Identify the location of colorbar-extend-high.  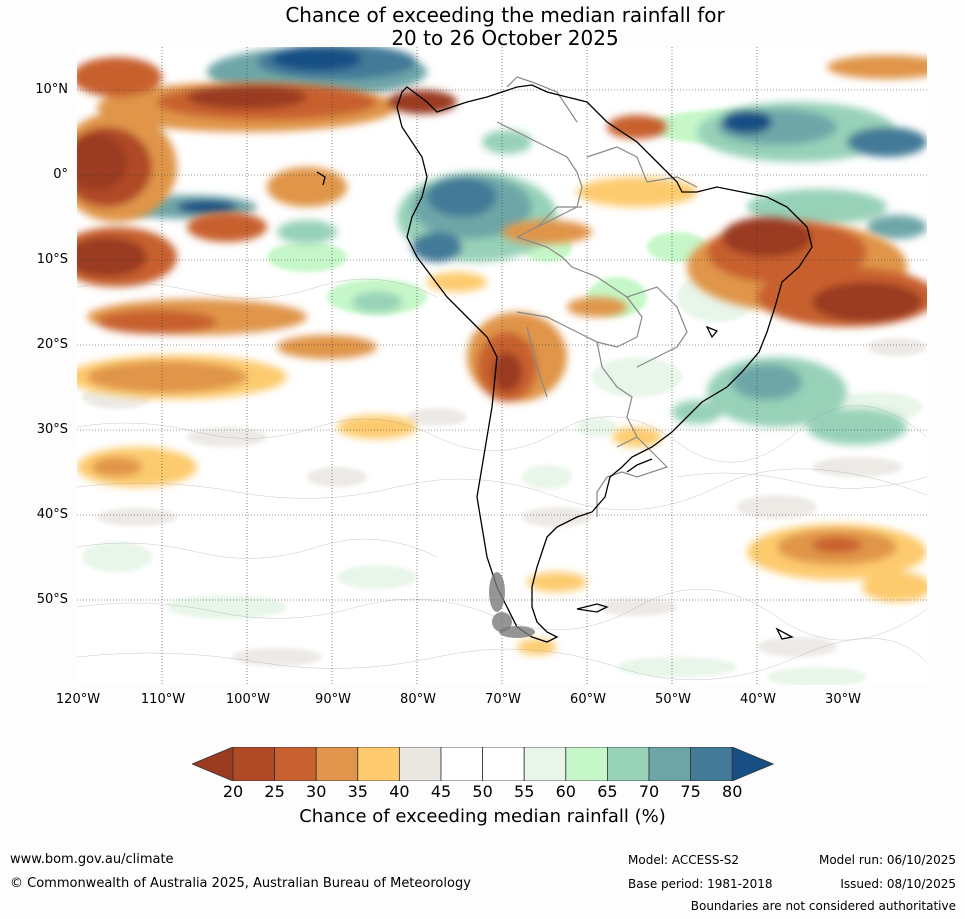
(753, 764).